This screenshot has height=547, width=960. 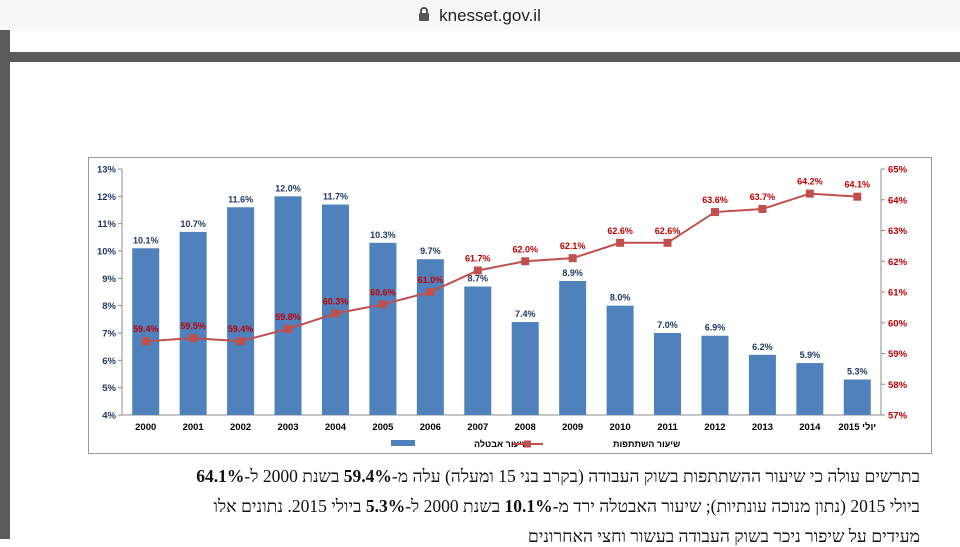 I want to click on participation-point-label: 62.1%, so click(x=573, y=246).